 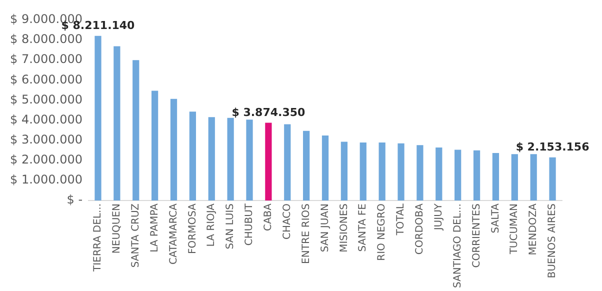 What do you see at coordinates (363, 228) in the screenshot?
I see `x-tick-label: SANTA FE` at bounding box center [363, 228].